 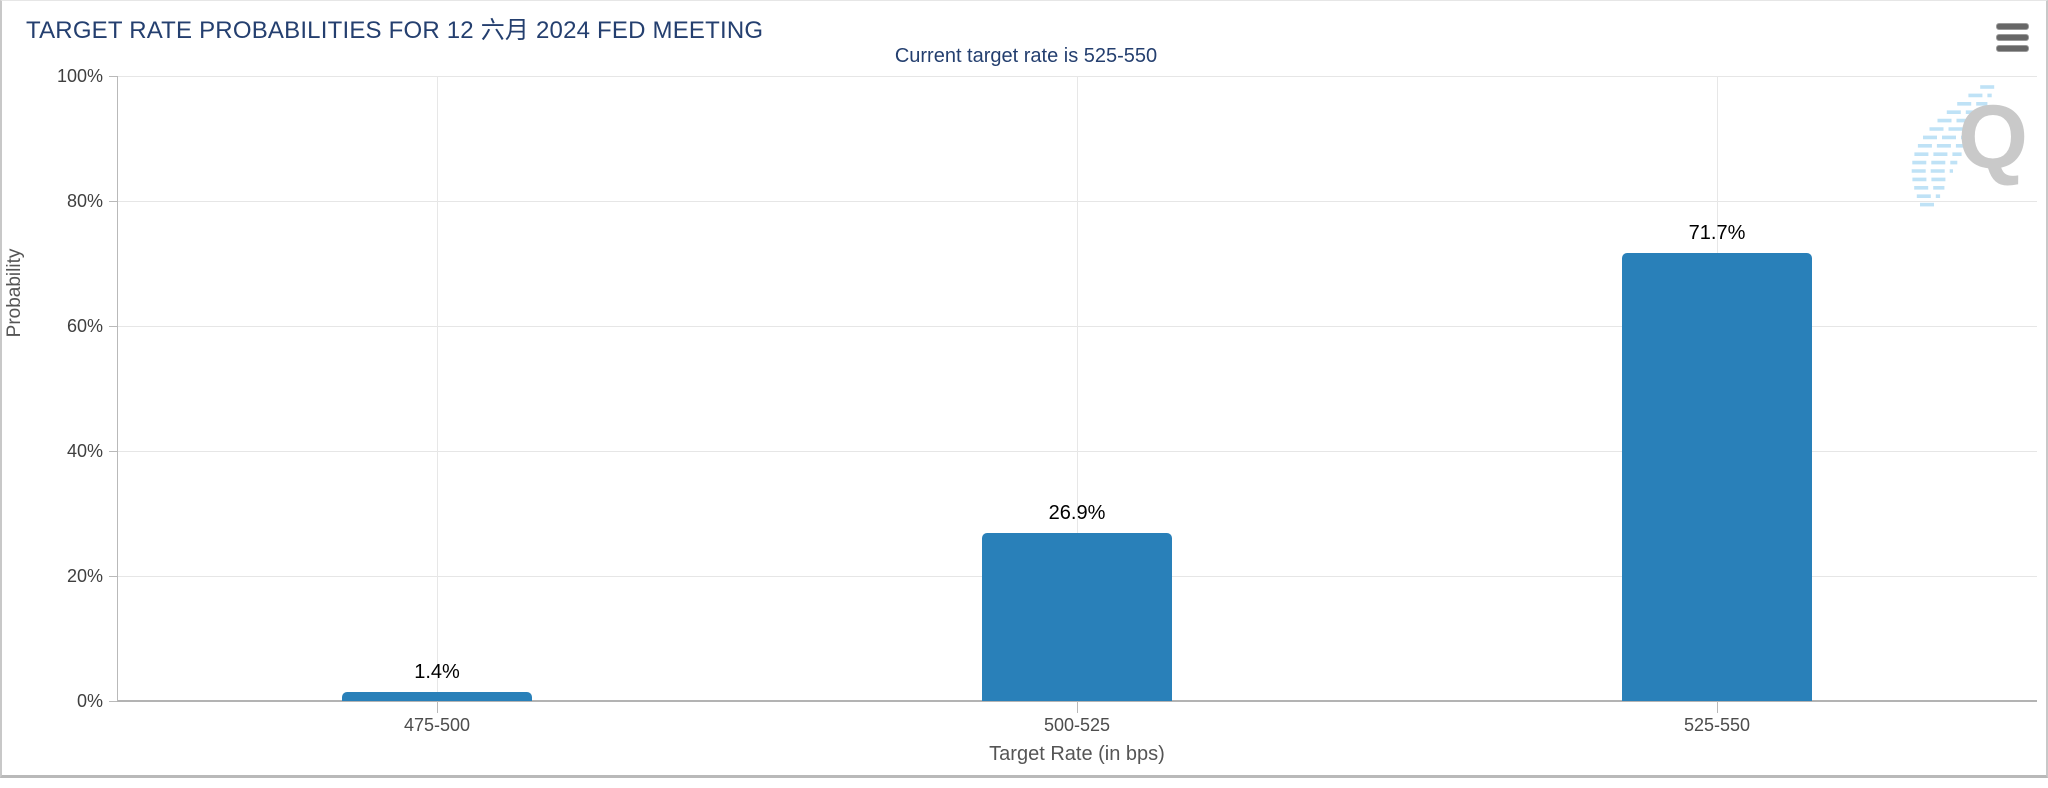 I want to click on x-axis-title: Target Rate (in bps), so click(x=1077, y=754).